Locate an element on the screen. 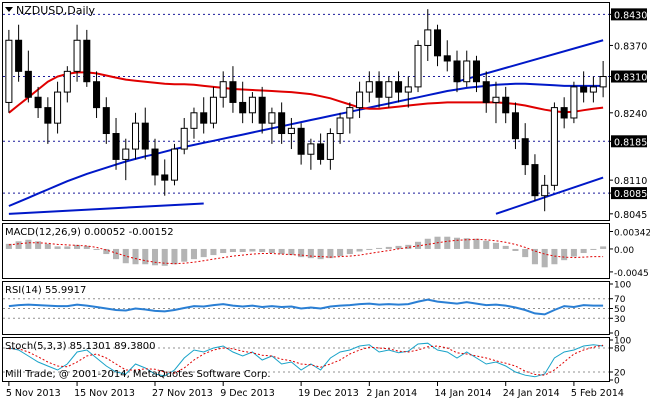 This screenshot has height=404, width=650. time-axis-label: 5 Feb 2014 is located at coordinates (597, 393).